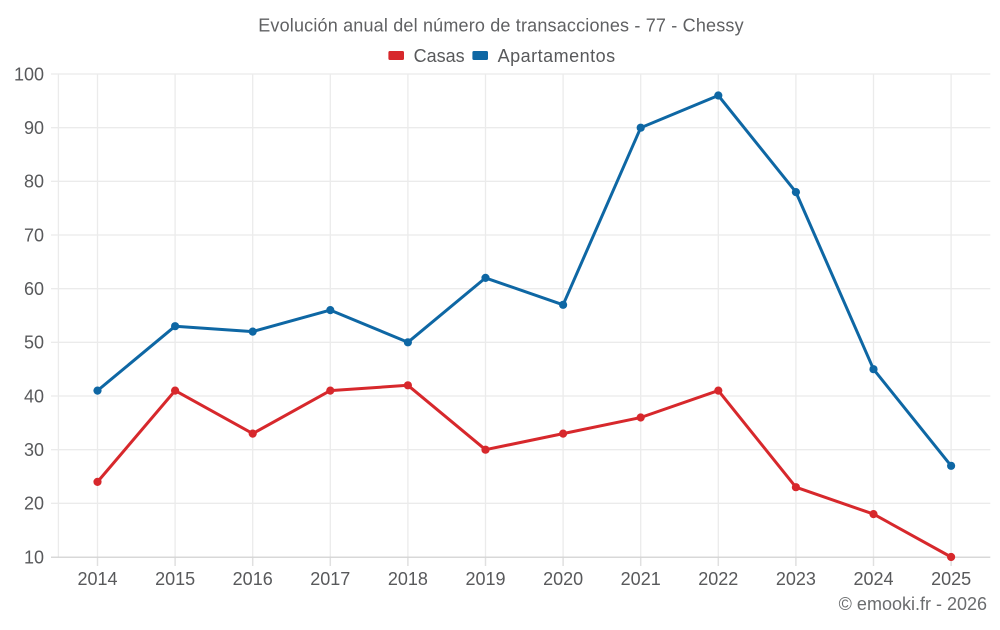 The width and height of the screenshot is (1000, 630). I want to click on svg-text: 90, so click(34, 128).